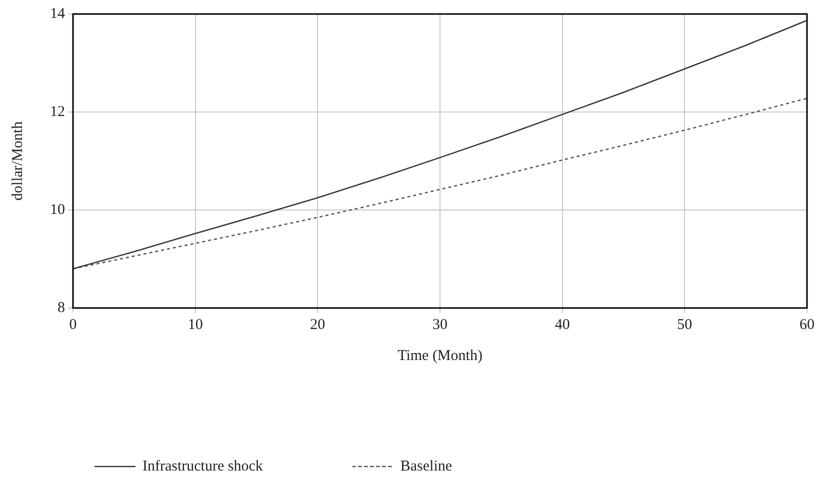 The height and width of the screenshot is (488, 821). I want to click on y-tick-label: 14, so click(58, 14).